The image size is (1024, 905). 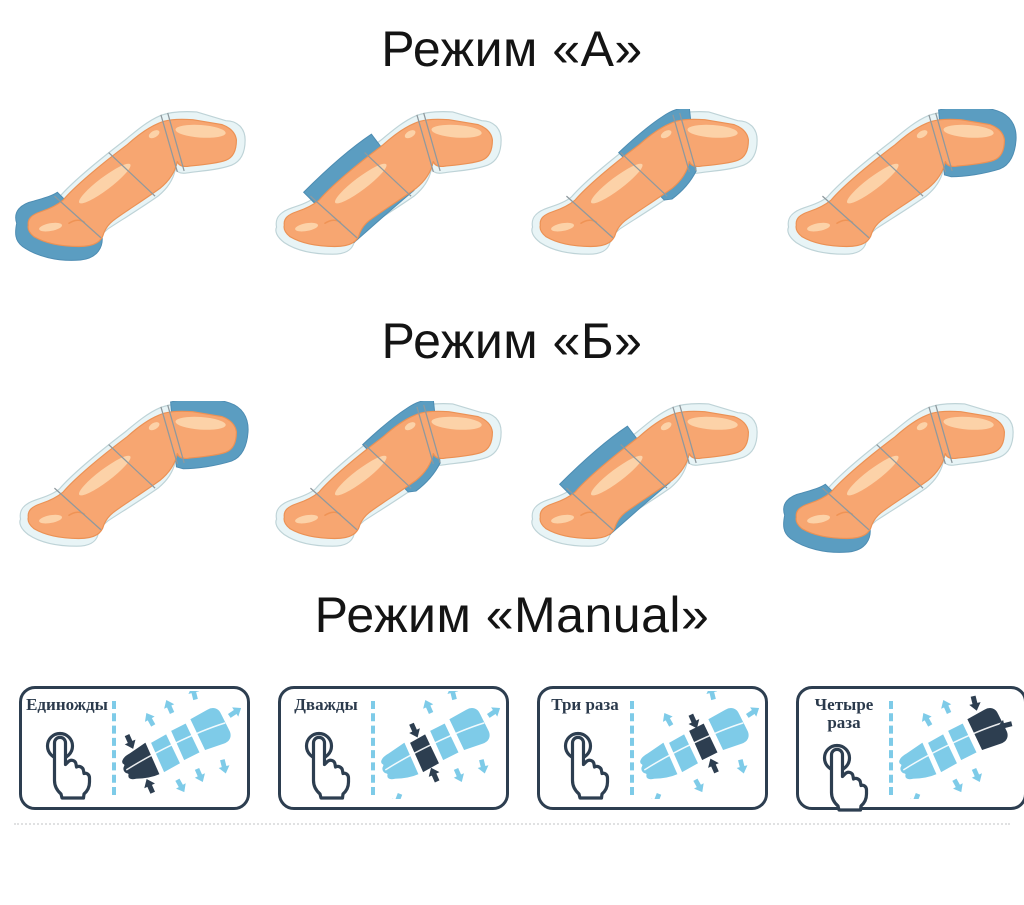 I want to click on leg-illustration-knee, so click(x=644, y=181).